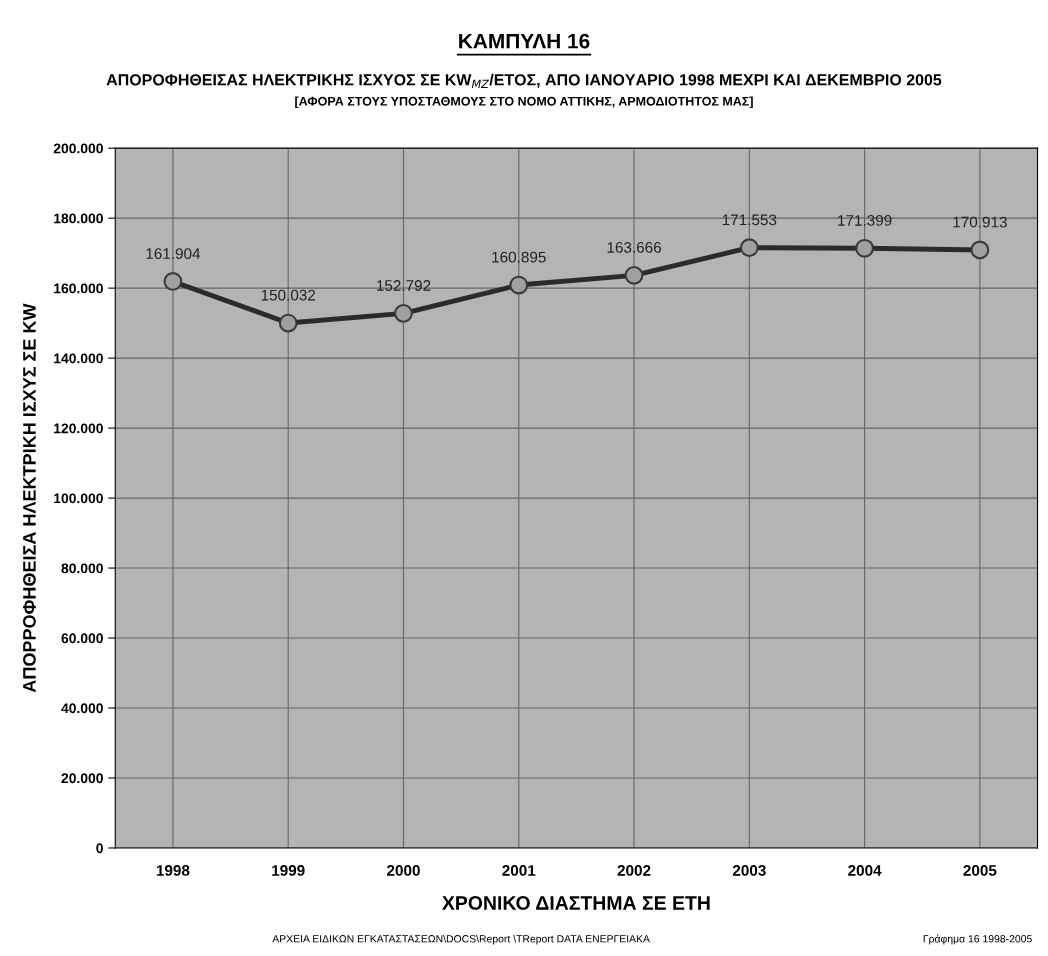  I want to click on x-tick-label: 1998, so click(173, 870).